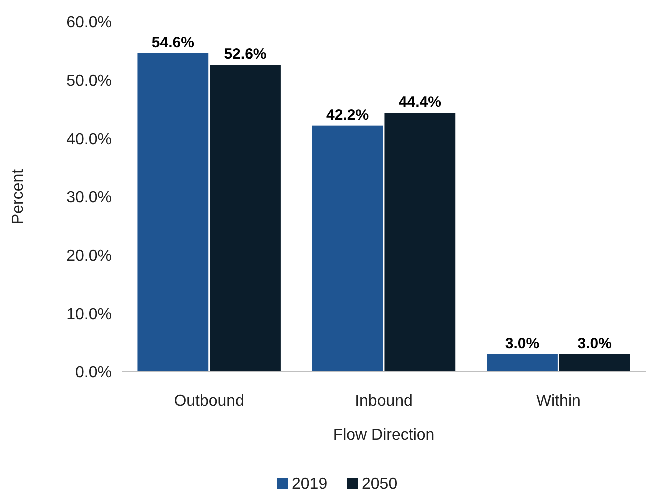 The height and width of the screenshot is (499, 654). What do you see at coordinates (94, 373) in the screenshot?
I see `y-tick-label: 0.0%` at bounding box center [94, 373].